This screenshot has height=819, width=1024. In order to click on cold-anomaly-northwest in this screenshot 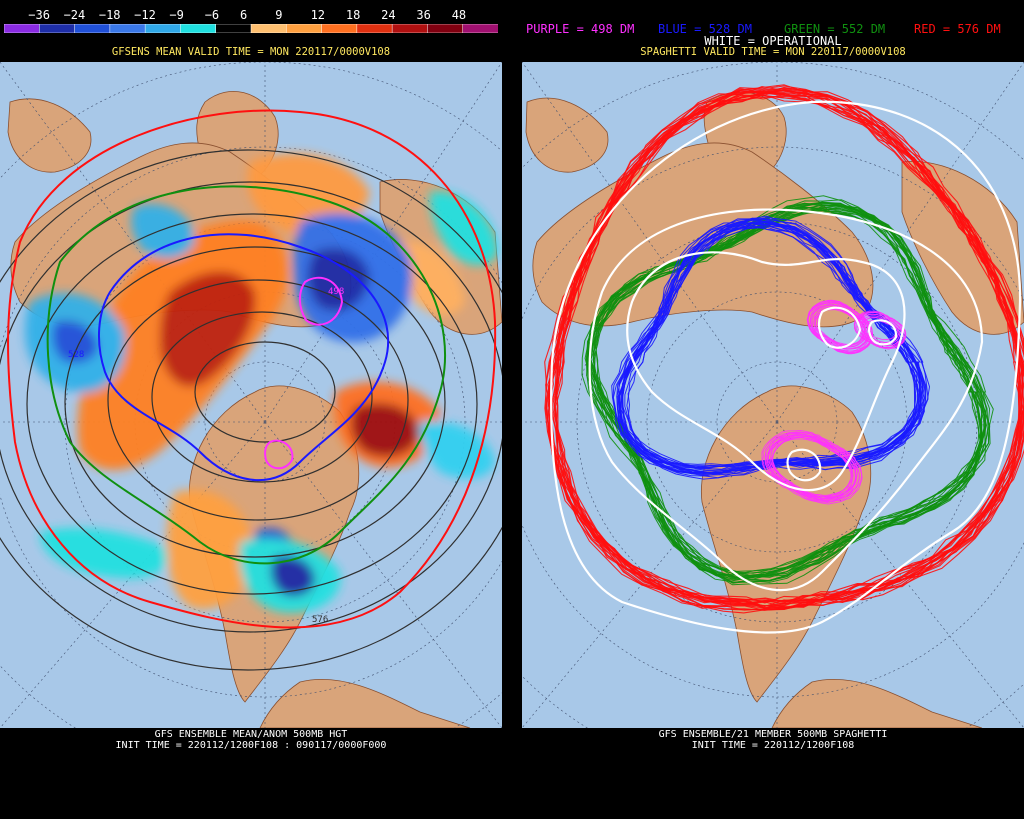, I will do `click(163, 231)`.